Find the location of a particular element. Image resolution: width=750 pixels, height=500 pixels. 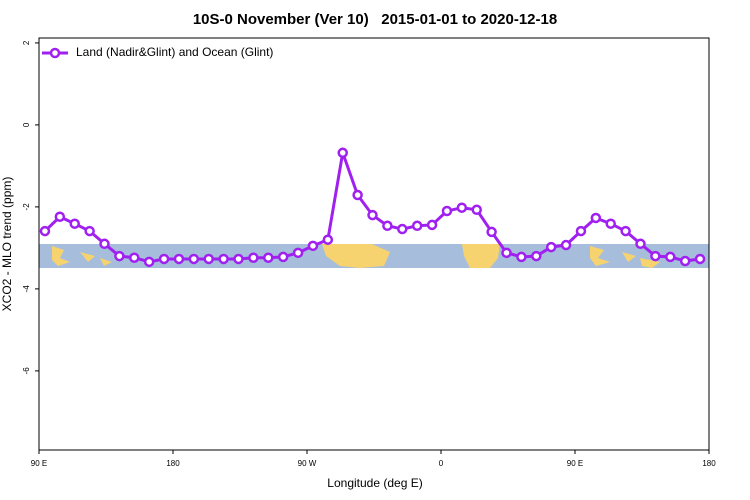

y-tick-label: -6 is located at coordinates (26, 371).